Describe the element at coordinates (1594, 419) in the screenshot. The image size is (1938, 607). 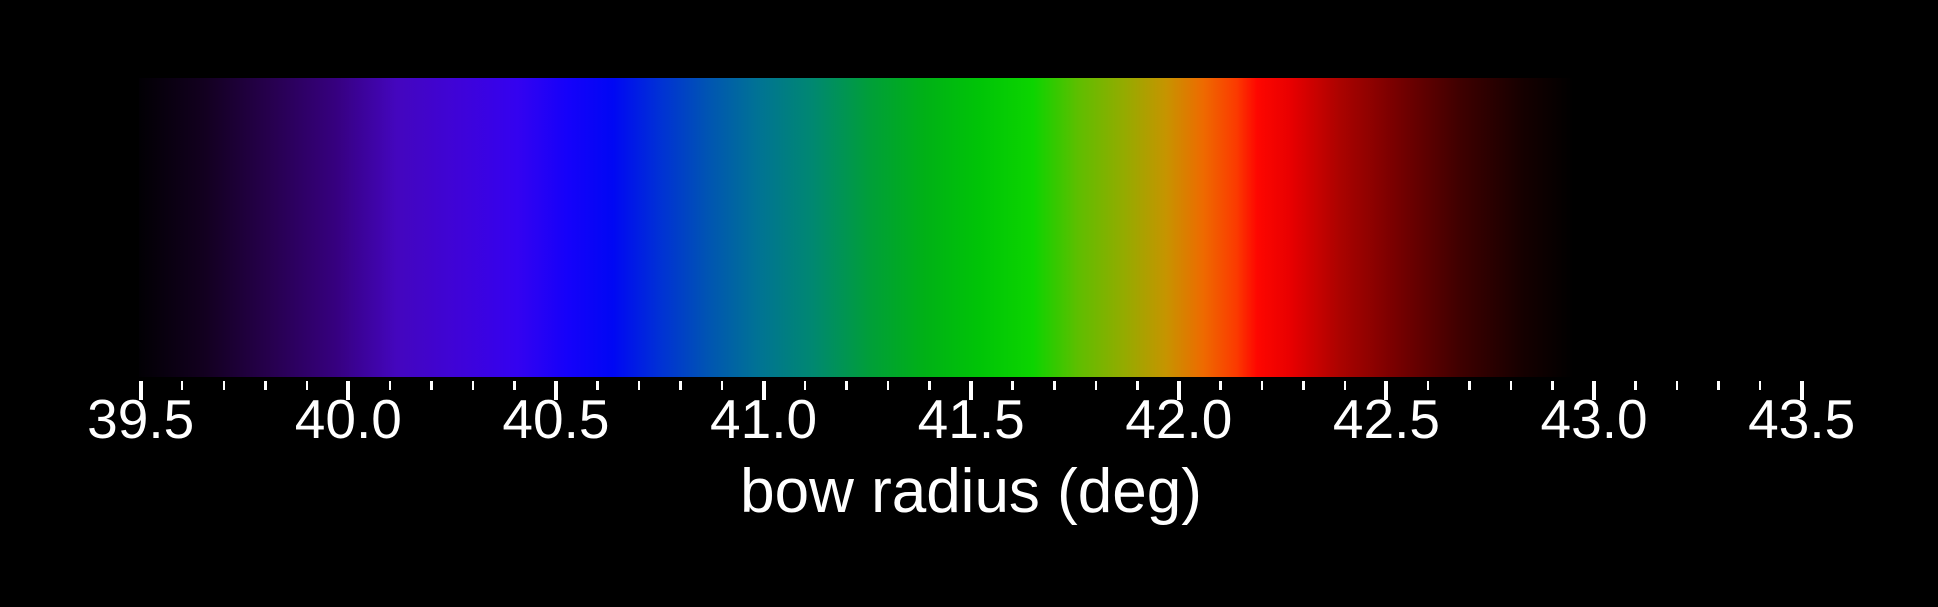
I see `x-axis-tick-label: 43.0` at that location.